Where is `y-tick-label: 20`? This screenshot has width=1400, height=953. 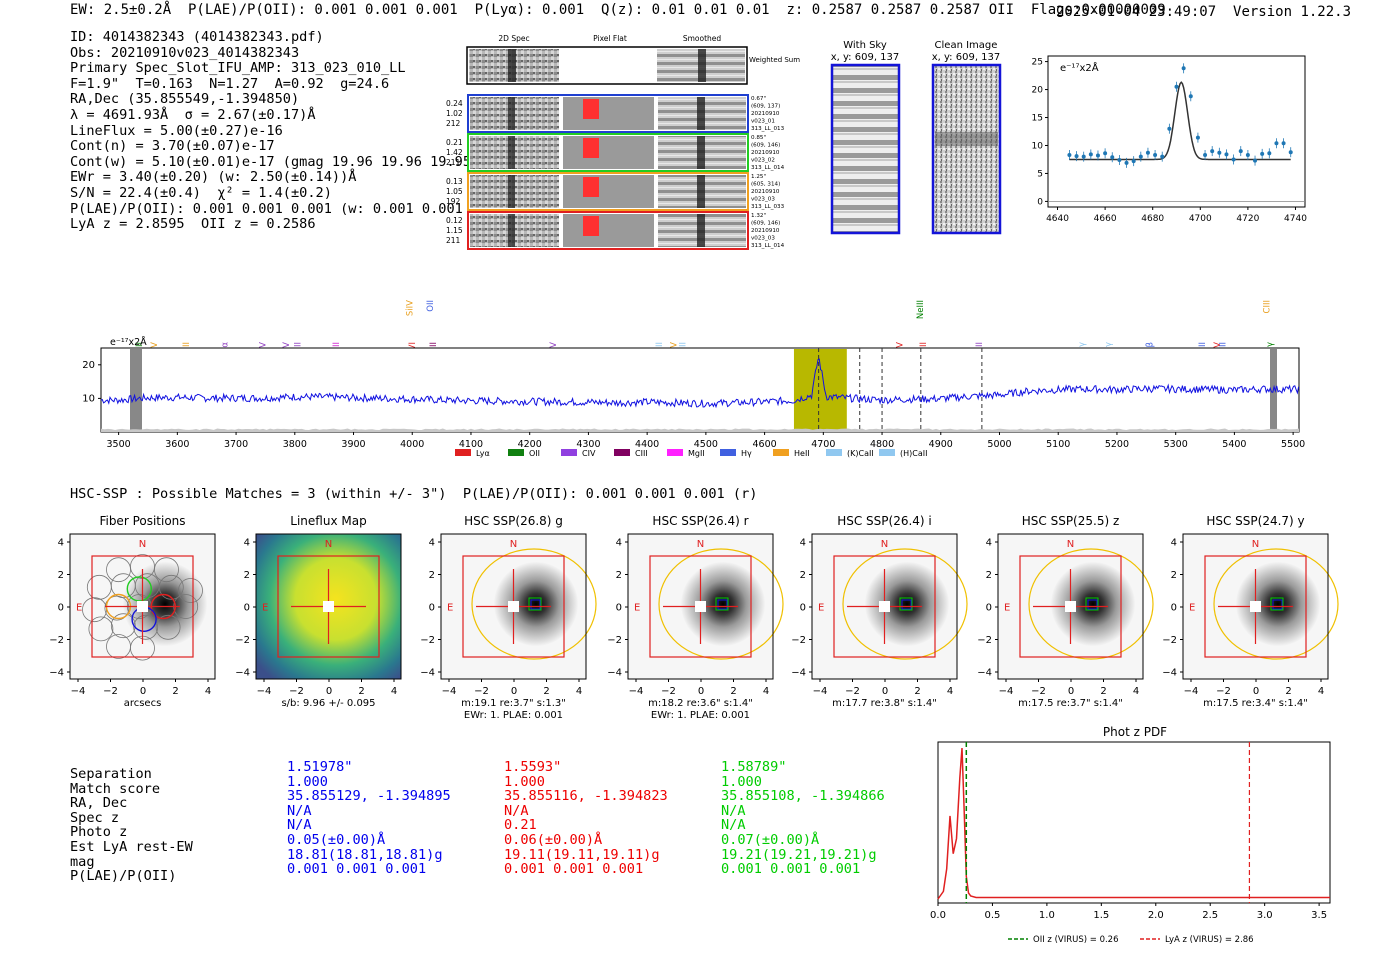
y-tick-label: 20 is located at coordinates (1038, 91).